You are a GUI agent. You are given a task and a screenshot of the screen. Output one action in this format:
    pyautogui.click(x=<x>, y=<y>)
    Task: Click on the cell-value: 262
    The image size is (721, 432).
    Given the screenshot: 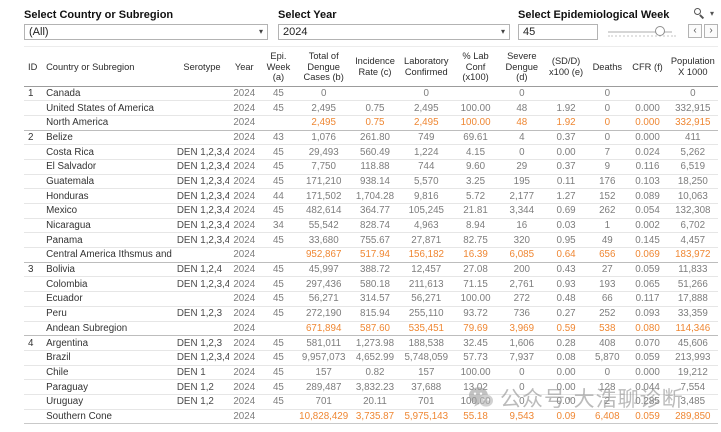 What is the action you would take?
    pyautogui.click(x=607, y=211)
    